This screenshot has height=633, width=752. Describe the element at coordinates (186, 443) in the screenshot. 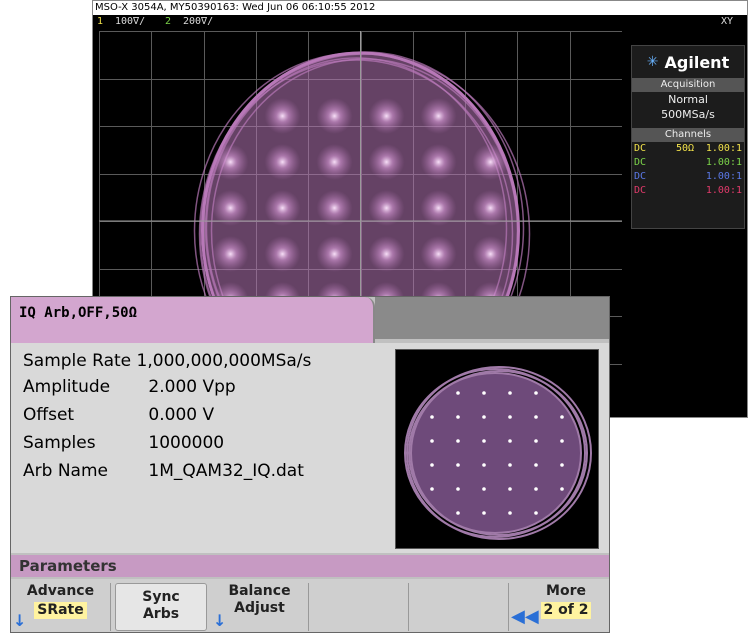

I see `param-value: 1000000` at that location.